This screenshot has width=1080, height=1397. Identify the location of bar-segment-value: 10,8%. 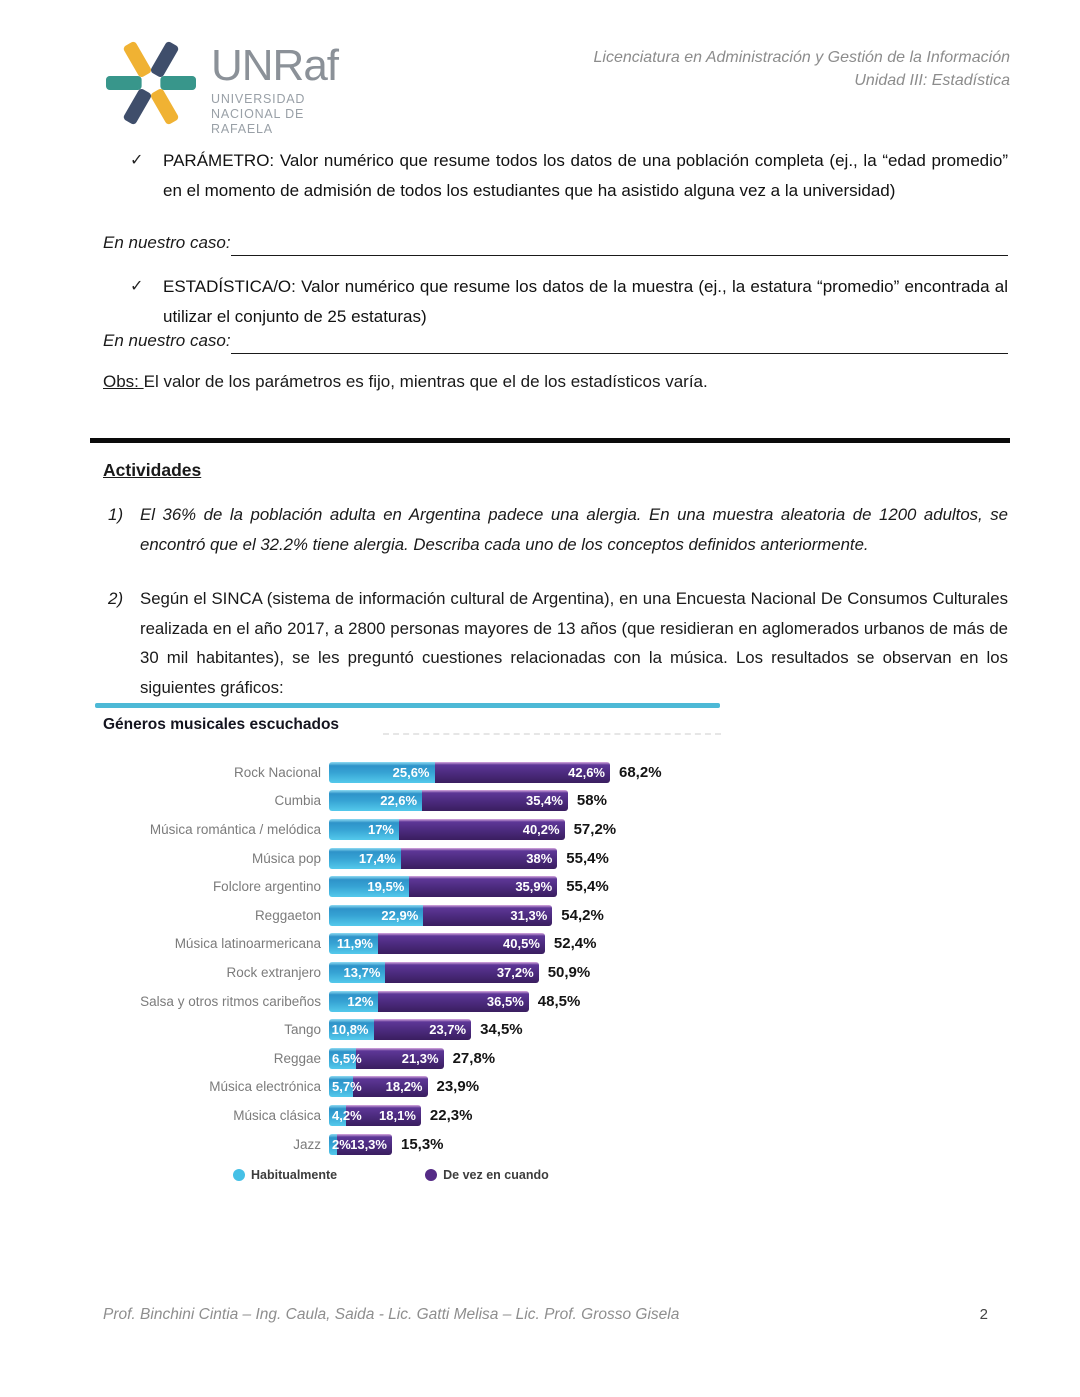
(350, 1030).